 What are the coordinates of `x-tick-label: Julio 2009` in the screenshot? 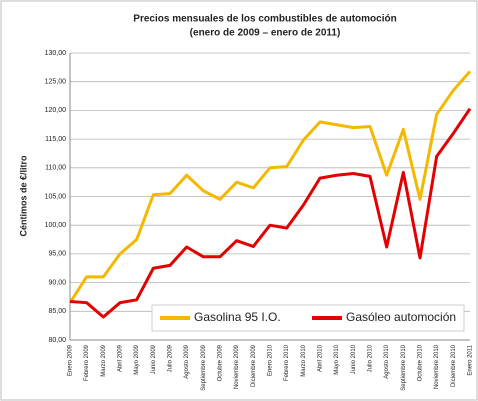 It's located at (171, 358).